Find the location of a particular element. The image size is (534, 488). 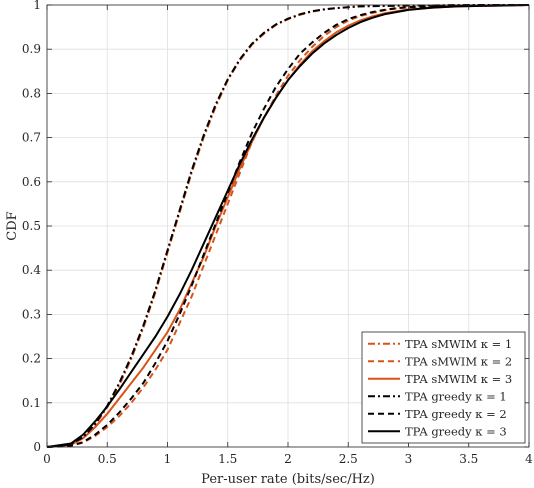

y-tick-label: 0.4 is located at coordinates (31, 270).